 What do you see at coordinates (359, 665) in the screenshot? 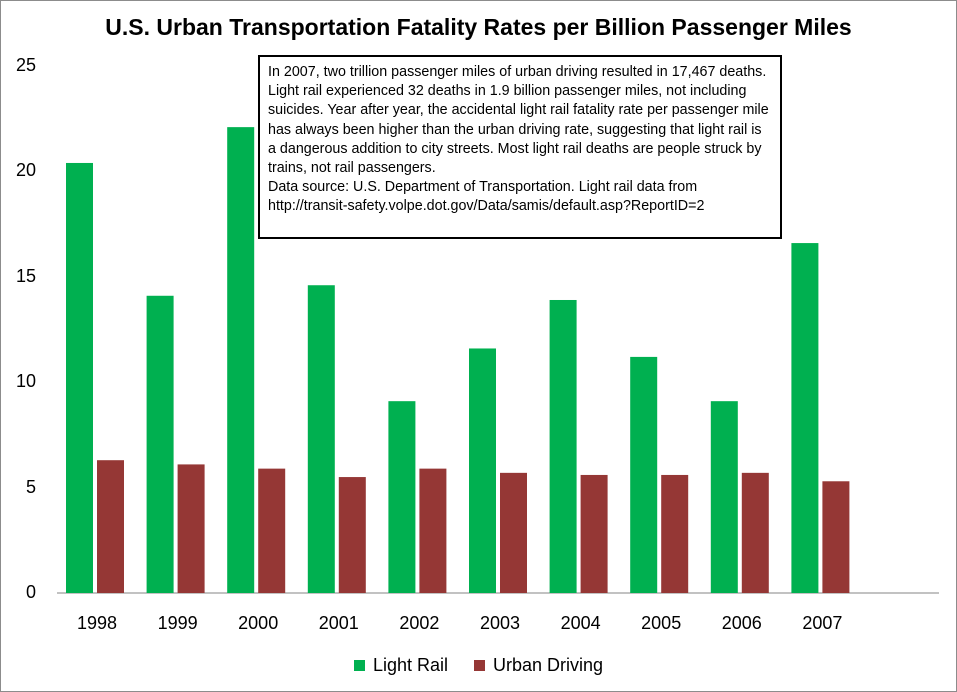
I see `legend-swatch-light-rail` at bounding box center [359, 665].